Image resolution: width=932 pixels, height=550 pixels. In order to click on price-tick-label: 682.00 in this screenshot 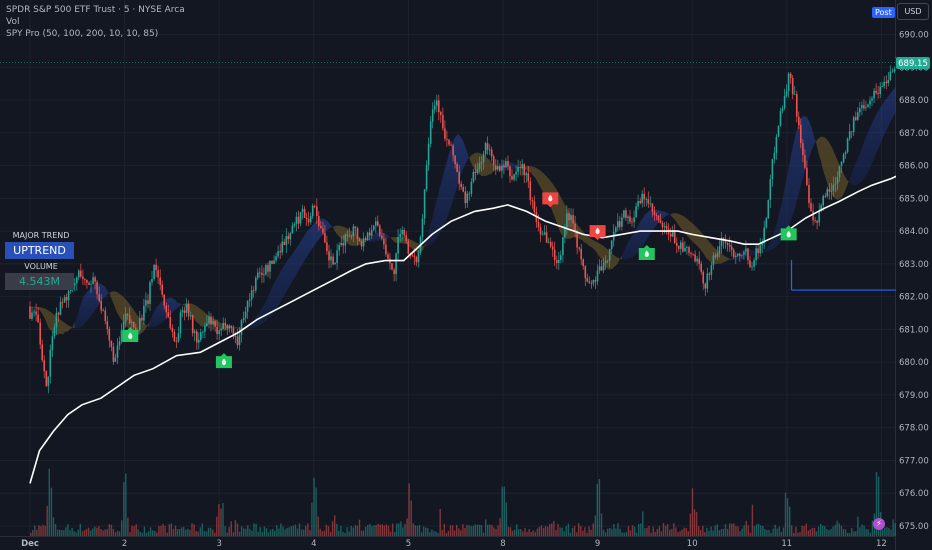, I will do `click(914, 298)`.